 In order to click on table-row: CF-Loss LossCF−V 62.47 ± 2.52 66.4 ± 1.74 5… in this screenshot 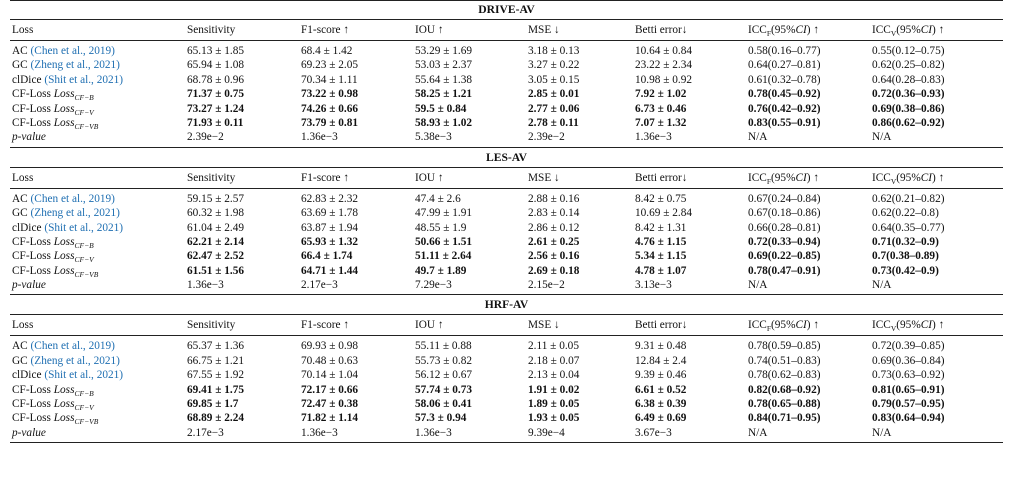, I will do `click(506, 256)`.